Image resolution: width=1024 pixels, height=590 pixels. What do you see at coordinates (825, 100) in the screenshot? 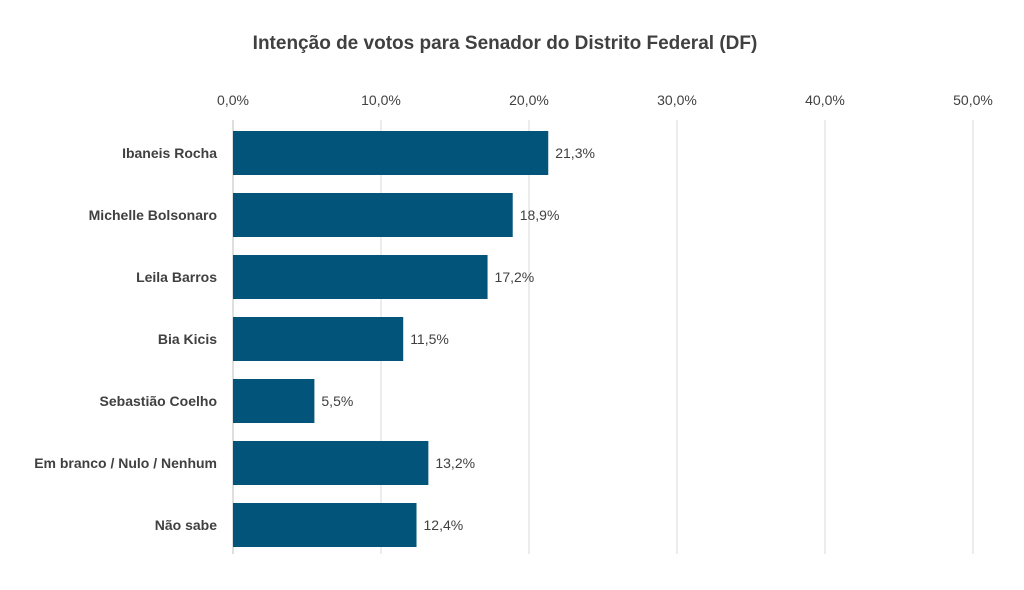
I see `x-tick-label: 40,0%` at bounding box center [825, 100].